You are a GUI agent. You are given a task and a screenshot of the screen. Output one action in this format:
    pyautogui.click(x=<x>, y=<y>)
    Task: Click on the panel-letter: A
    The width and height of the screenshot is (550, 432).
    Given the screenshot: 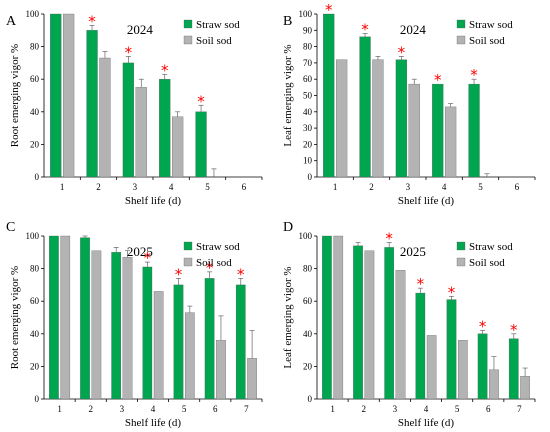 What is the action you would take?
    pyautogui.click(x=11, y=21)
    